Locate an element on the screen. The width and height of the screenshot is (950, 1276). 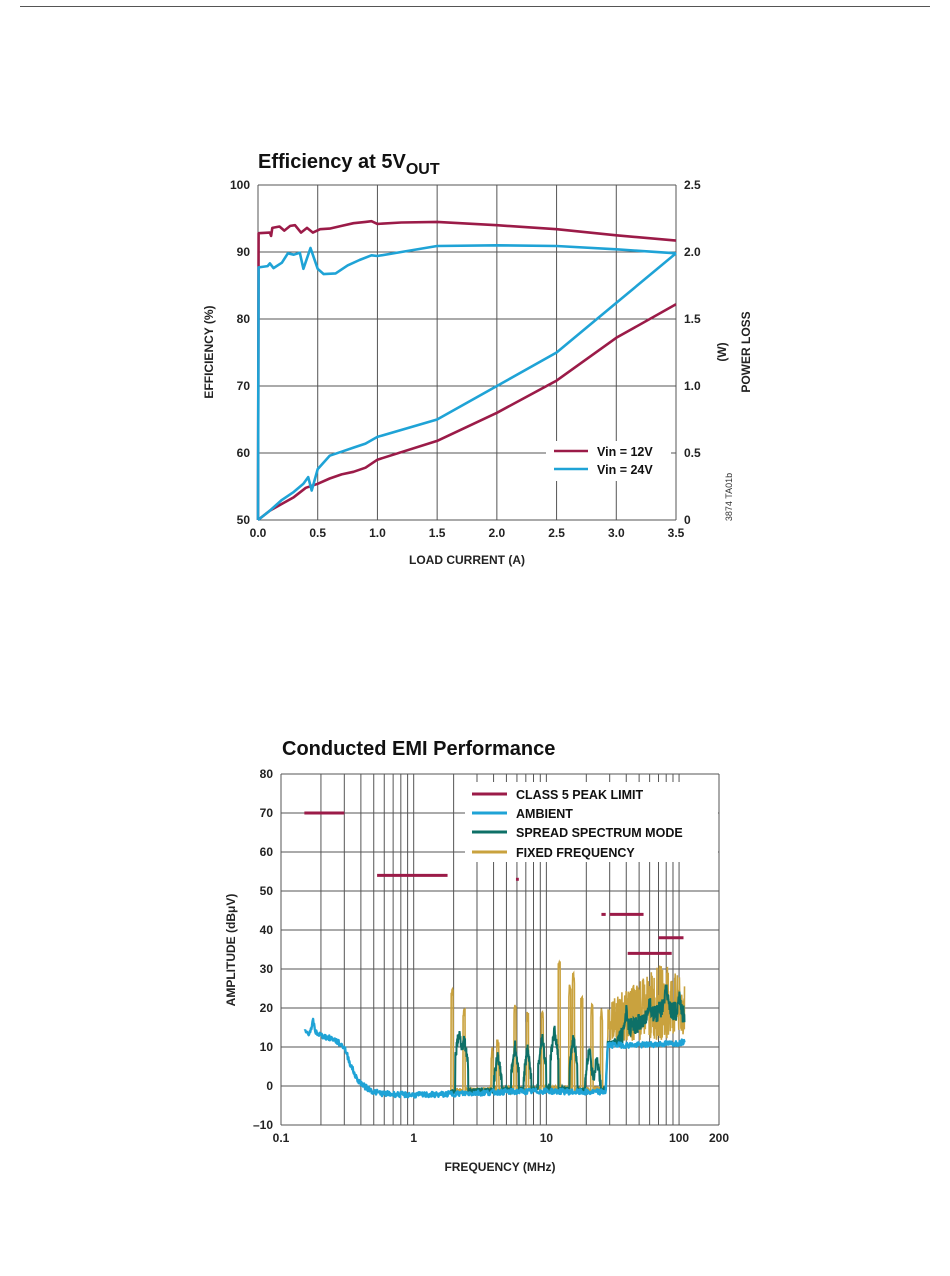
legend-label-ambient: AMBIENT is located at coordinates (544, 814).